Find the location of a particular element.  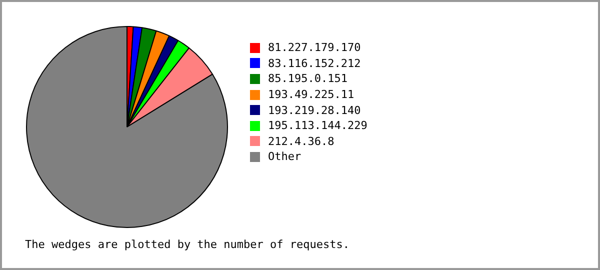

legend-label: 83.116.152.212 is located at coordinates (314, 63).